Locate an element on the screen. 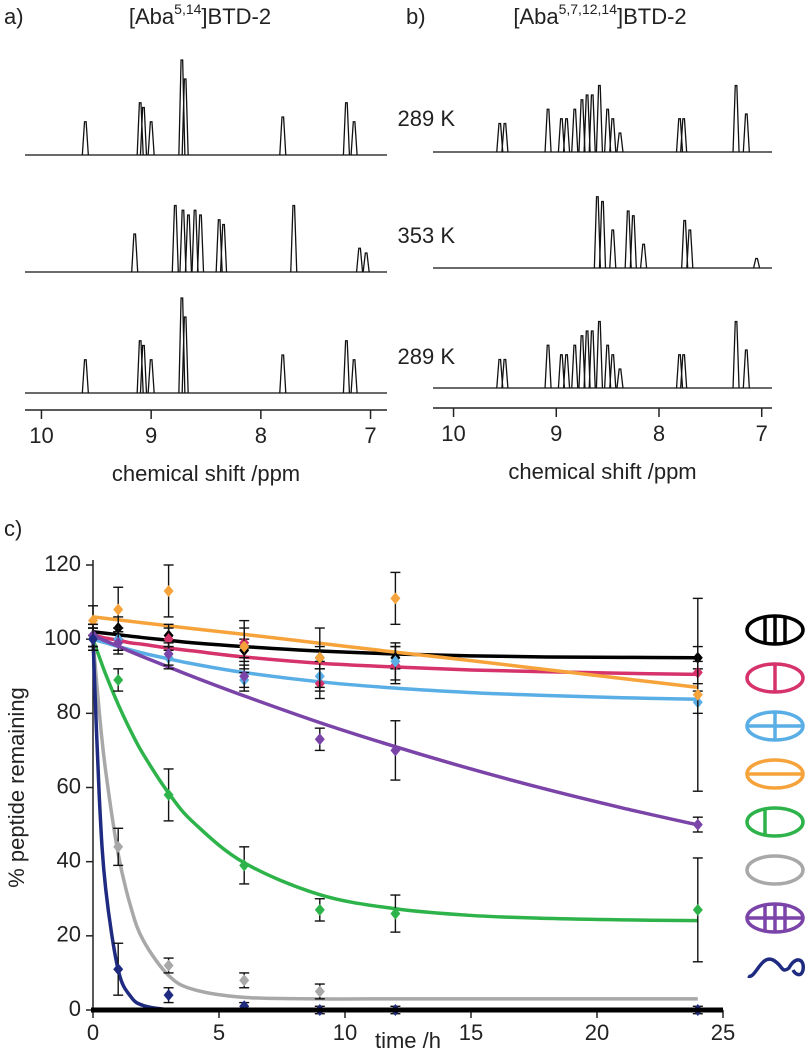 This screenshot has width=812, height=1053. temperature-label: 353 K is located at coordinates (427, 235).